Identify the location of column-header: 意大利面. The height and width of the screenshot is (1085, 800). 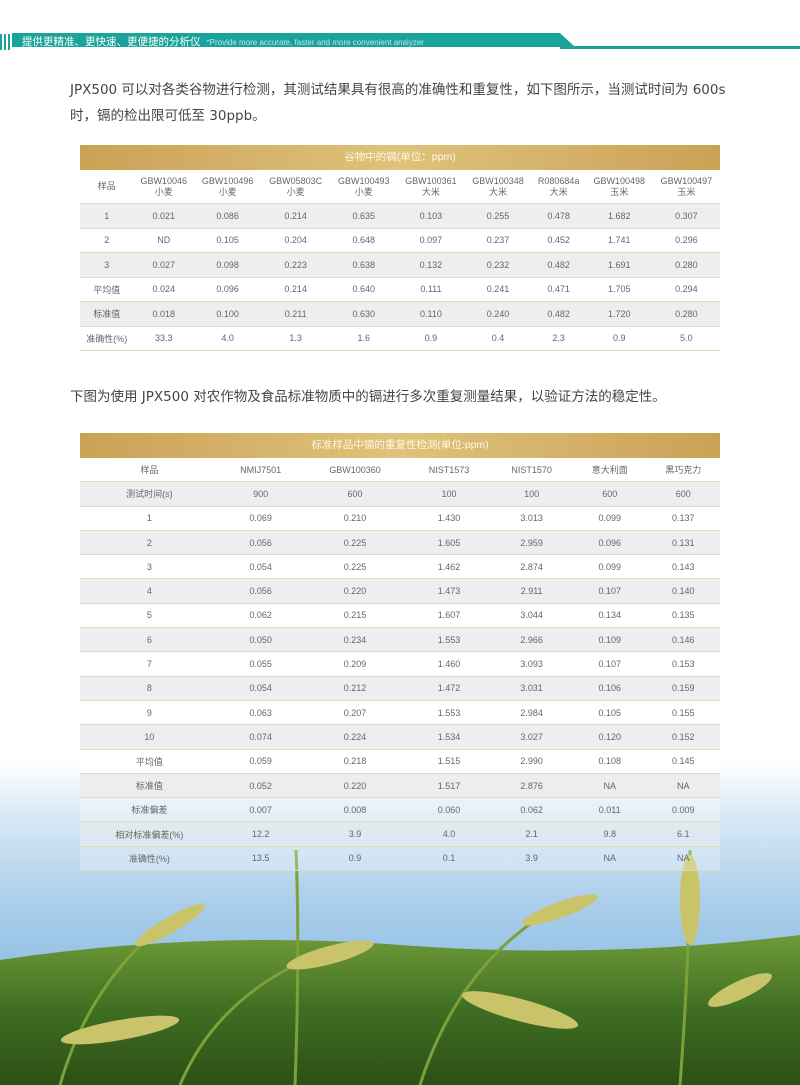
(609, 470).